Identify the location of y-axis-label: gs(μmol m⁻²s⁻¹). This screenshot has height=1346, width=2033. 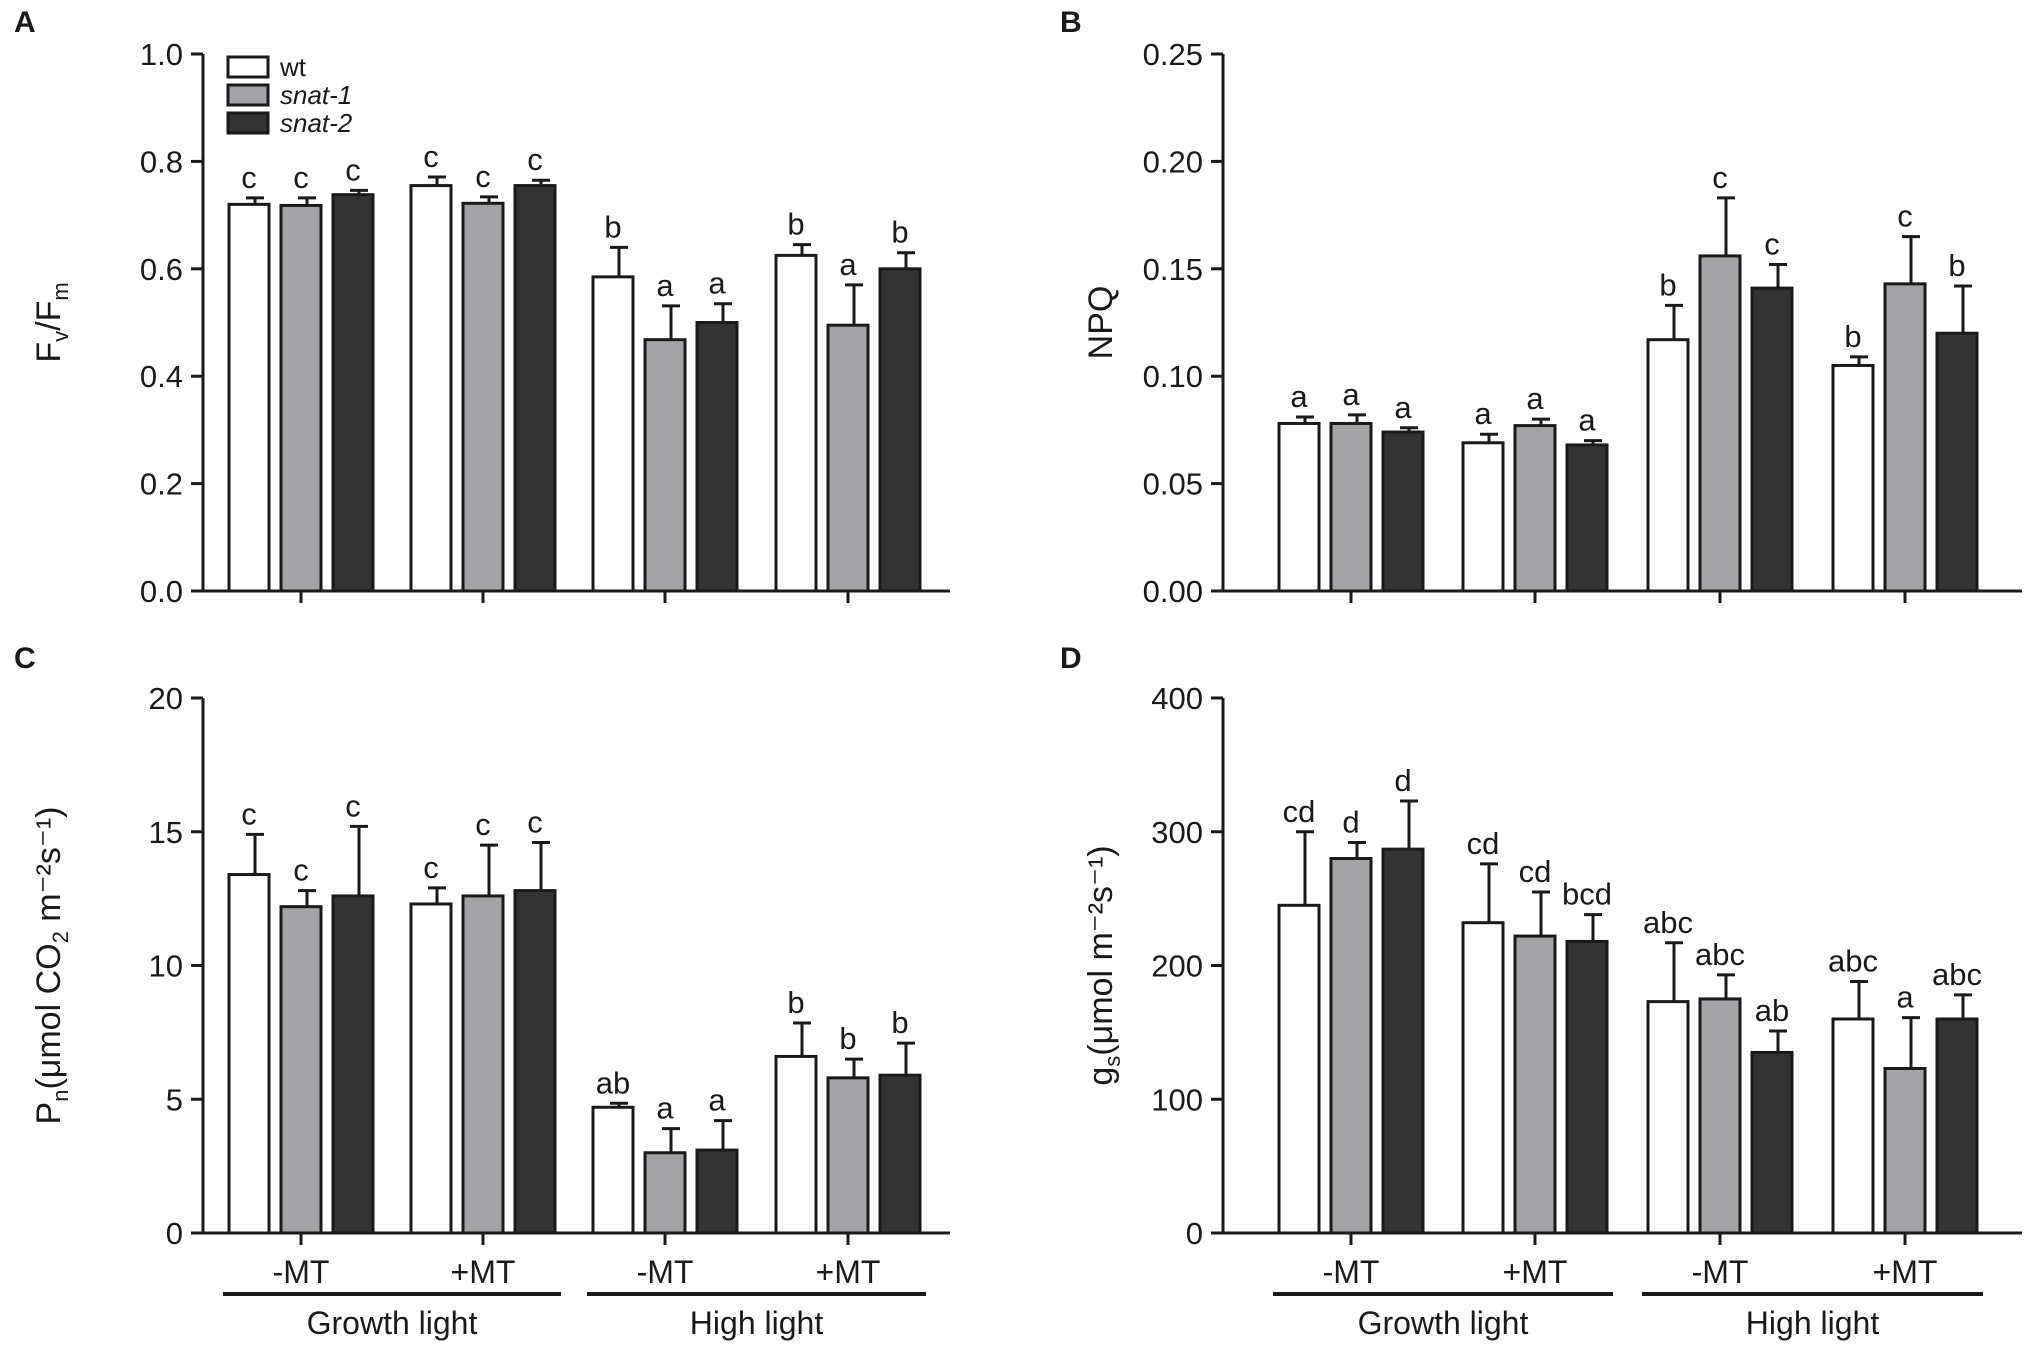
(1103, 965).